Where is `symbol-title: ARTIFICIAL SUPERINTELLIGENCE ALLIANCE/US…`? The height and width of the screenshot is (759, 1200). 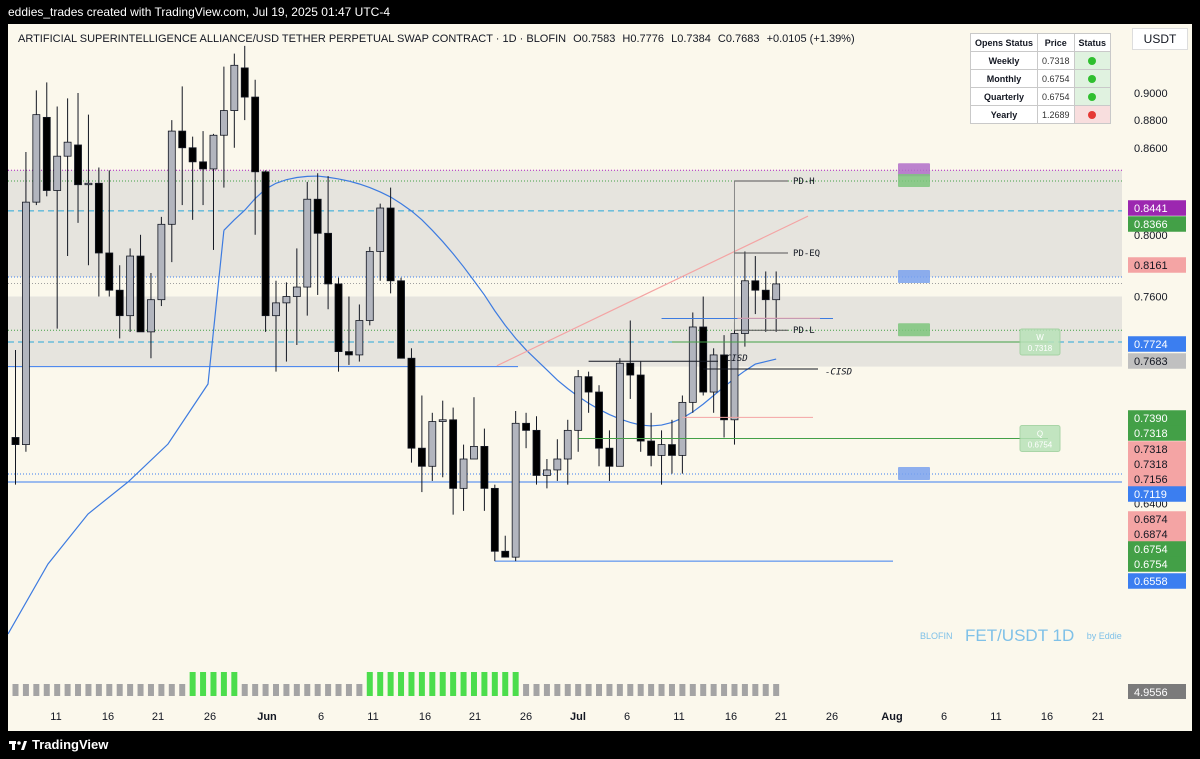
symbol-title: ARTIFICIAL SUPERINTELLIGENCE ALLIANCE/US… is located at coordinates (292, 39).